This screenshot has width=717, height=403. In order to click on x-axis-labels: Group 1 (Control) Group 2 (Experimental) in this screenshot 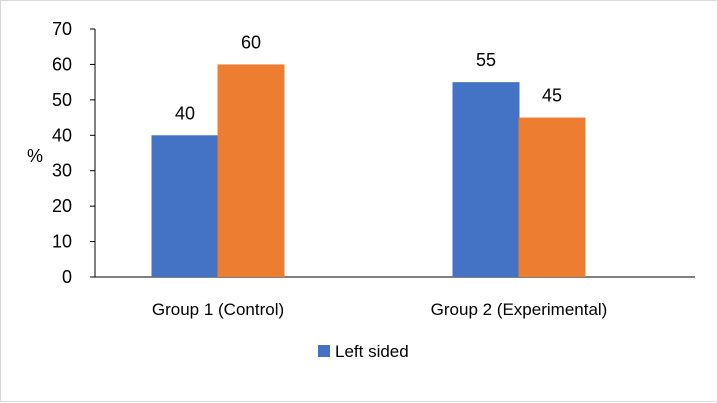, I will do `click(379, 309)`.